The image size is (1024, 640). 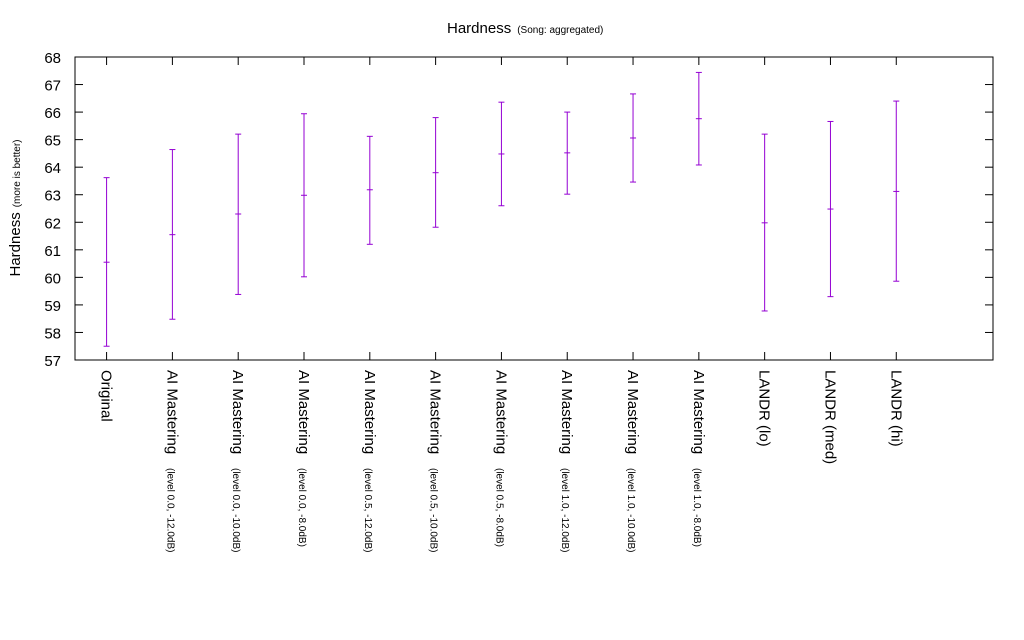 I want to click on x-category-note: (level 0.5, -10.0dB), so click(x=433, y=510).